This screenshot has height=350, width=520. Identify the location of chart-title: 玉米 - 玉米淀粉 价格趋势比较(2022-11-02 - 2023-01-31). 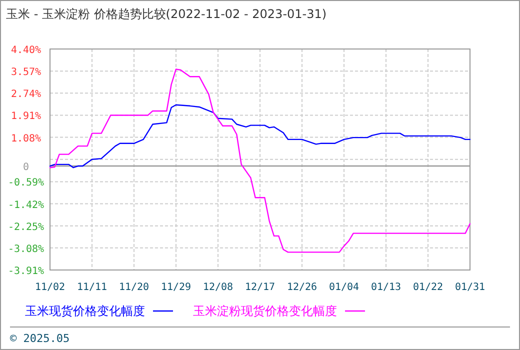
(166, 14).